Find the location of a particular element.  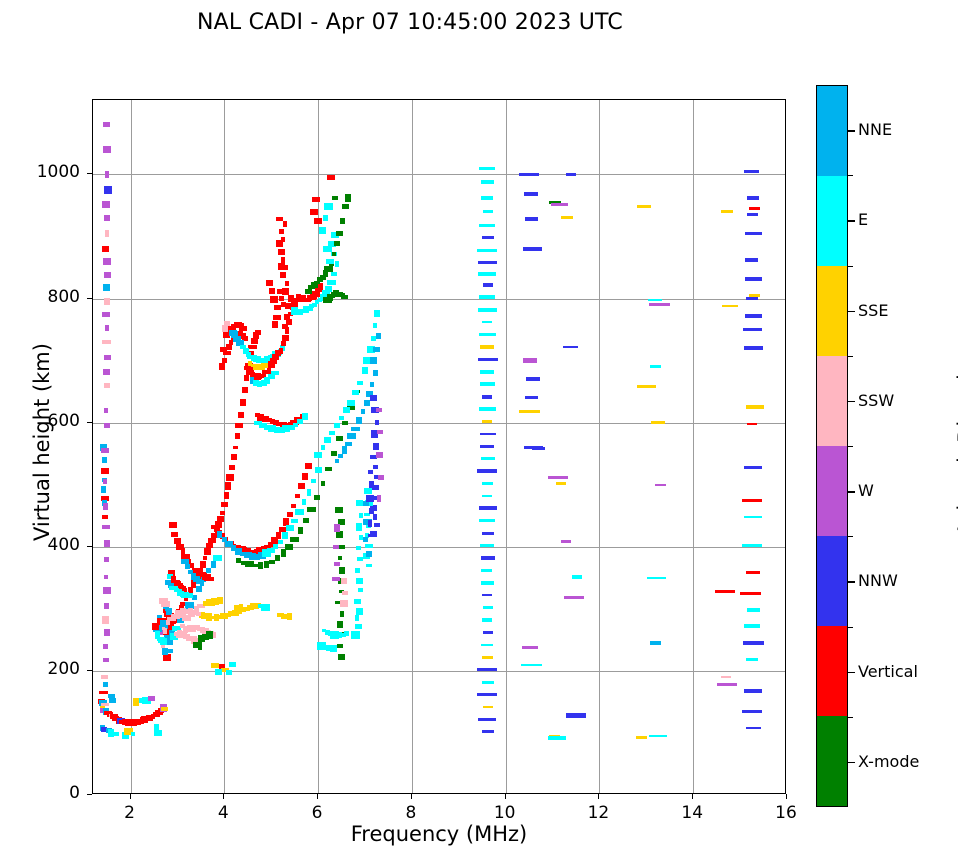

colorbar-label-vertical: Vertical is located at coordinates (888, 671).